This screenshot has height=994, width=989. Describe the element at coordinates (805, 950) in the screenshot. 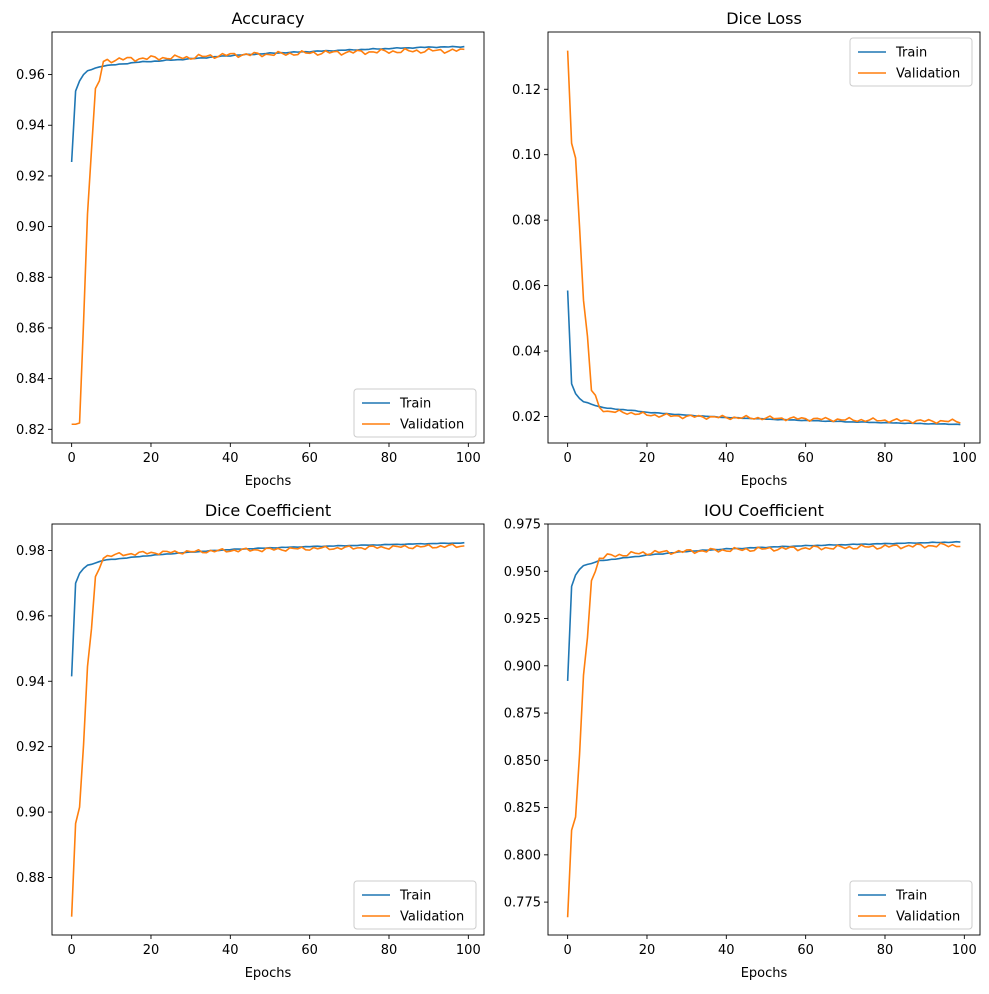

I see `iou-coefficient-xtick-label: 60` at that location.